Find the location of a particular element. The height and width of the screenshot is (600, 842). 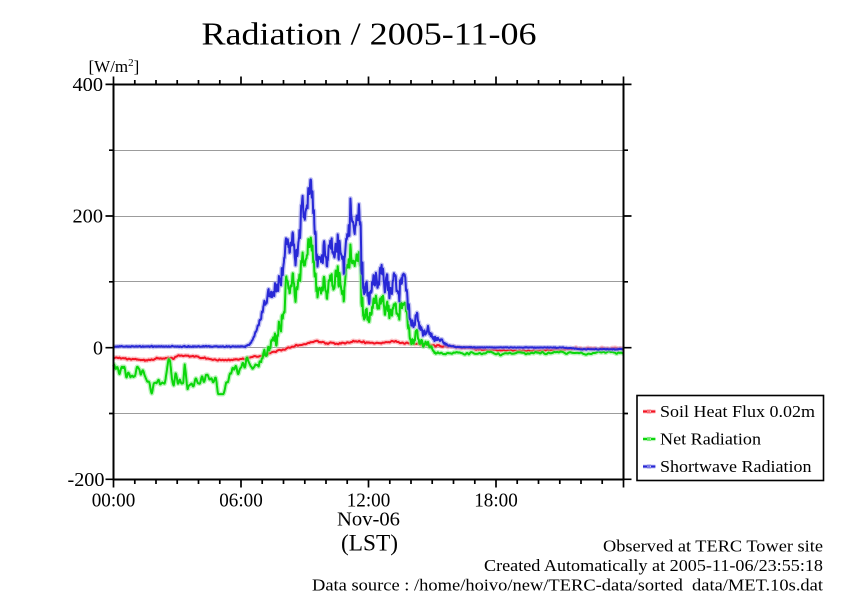

svg-text: [W/m2] is located at coordinates (114, 66).